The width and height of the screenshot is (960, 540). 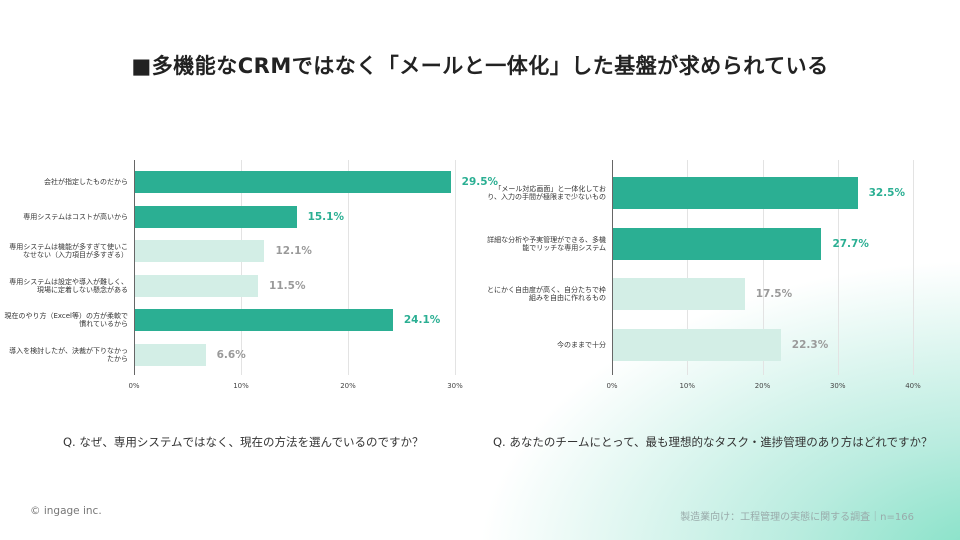 I want to click on category-label: 詳細な分析や予実管理ができる、多機能でリッチな専用システム, so click(x=546, y=244).